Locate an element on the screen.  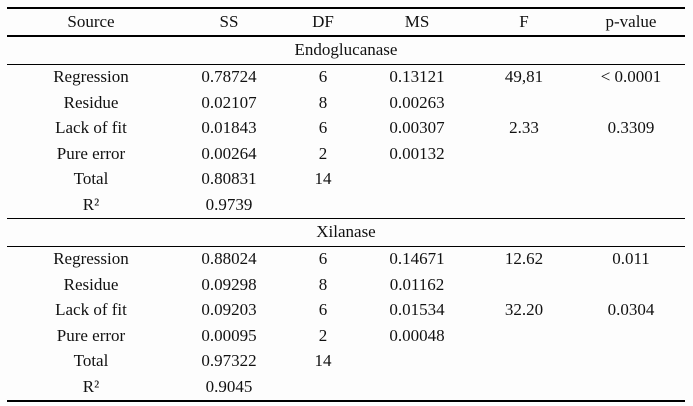
cell: 0.01534 is located at coordinates (417, 310).